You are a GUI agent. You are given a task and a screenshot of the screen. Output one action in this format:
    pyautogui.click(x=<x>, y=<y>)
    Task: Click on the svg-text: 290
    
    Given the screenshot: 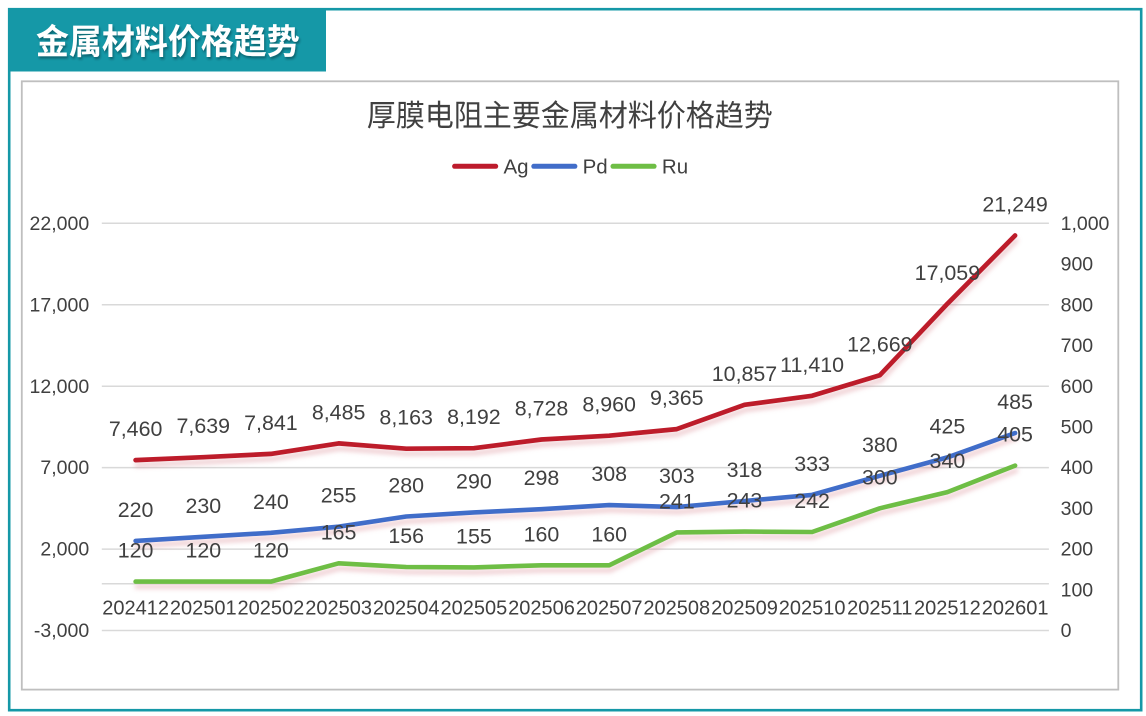 What is the action you would take?
    pyautogui.click(x=474, y=481)
    